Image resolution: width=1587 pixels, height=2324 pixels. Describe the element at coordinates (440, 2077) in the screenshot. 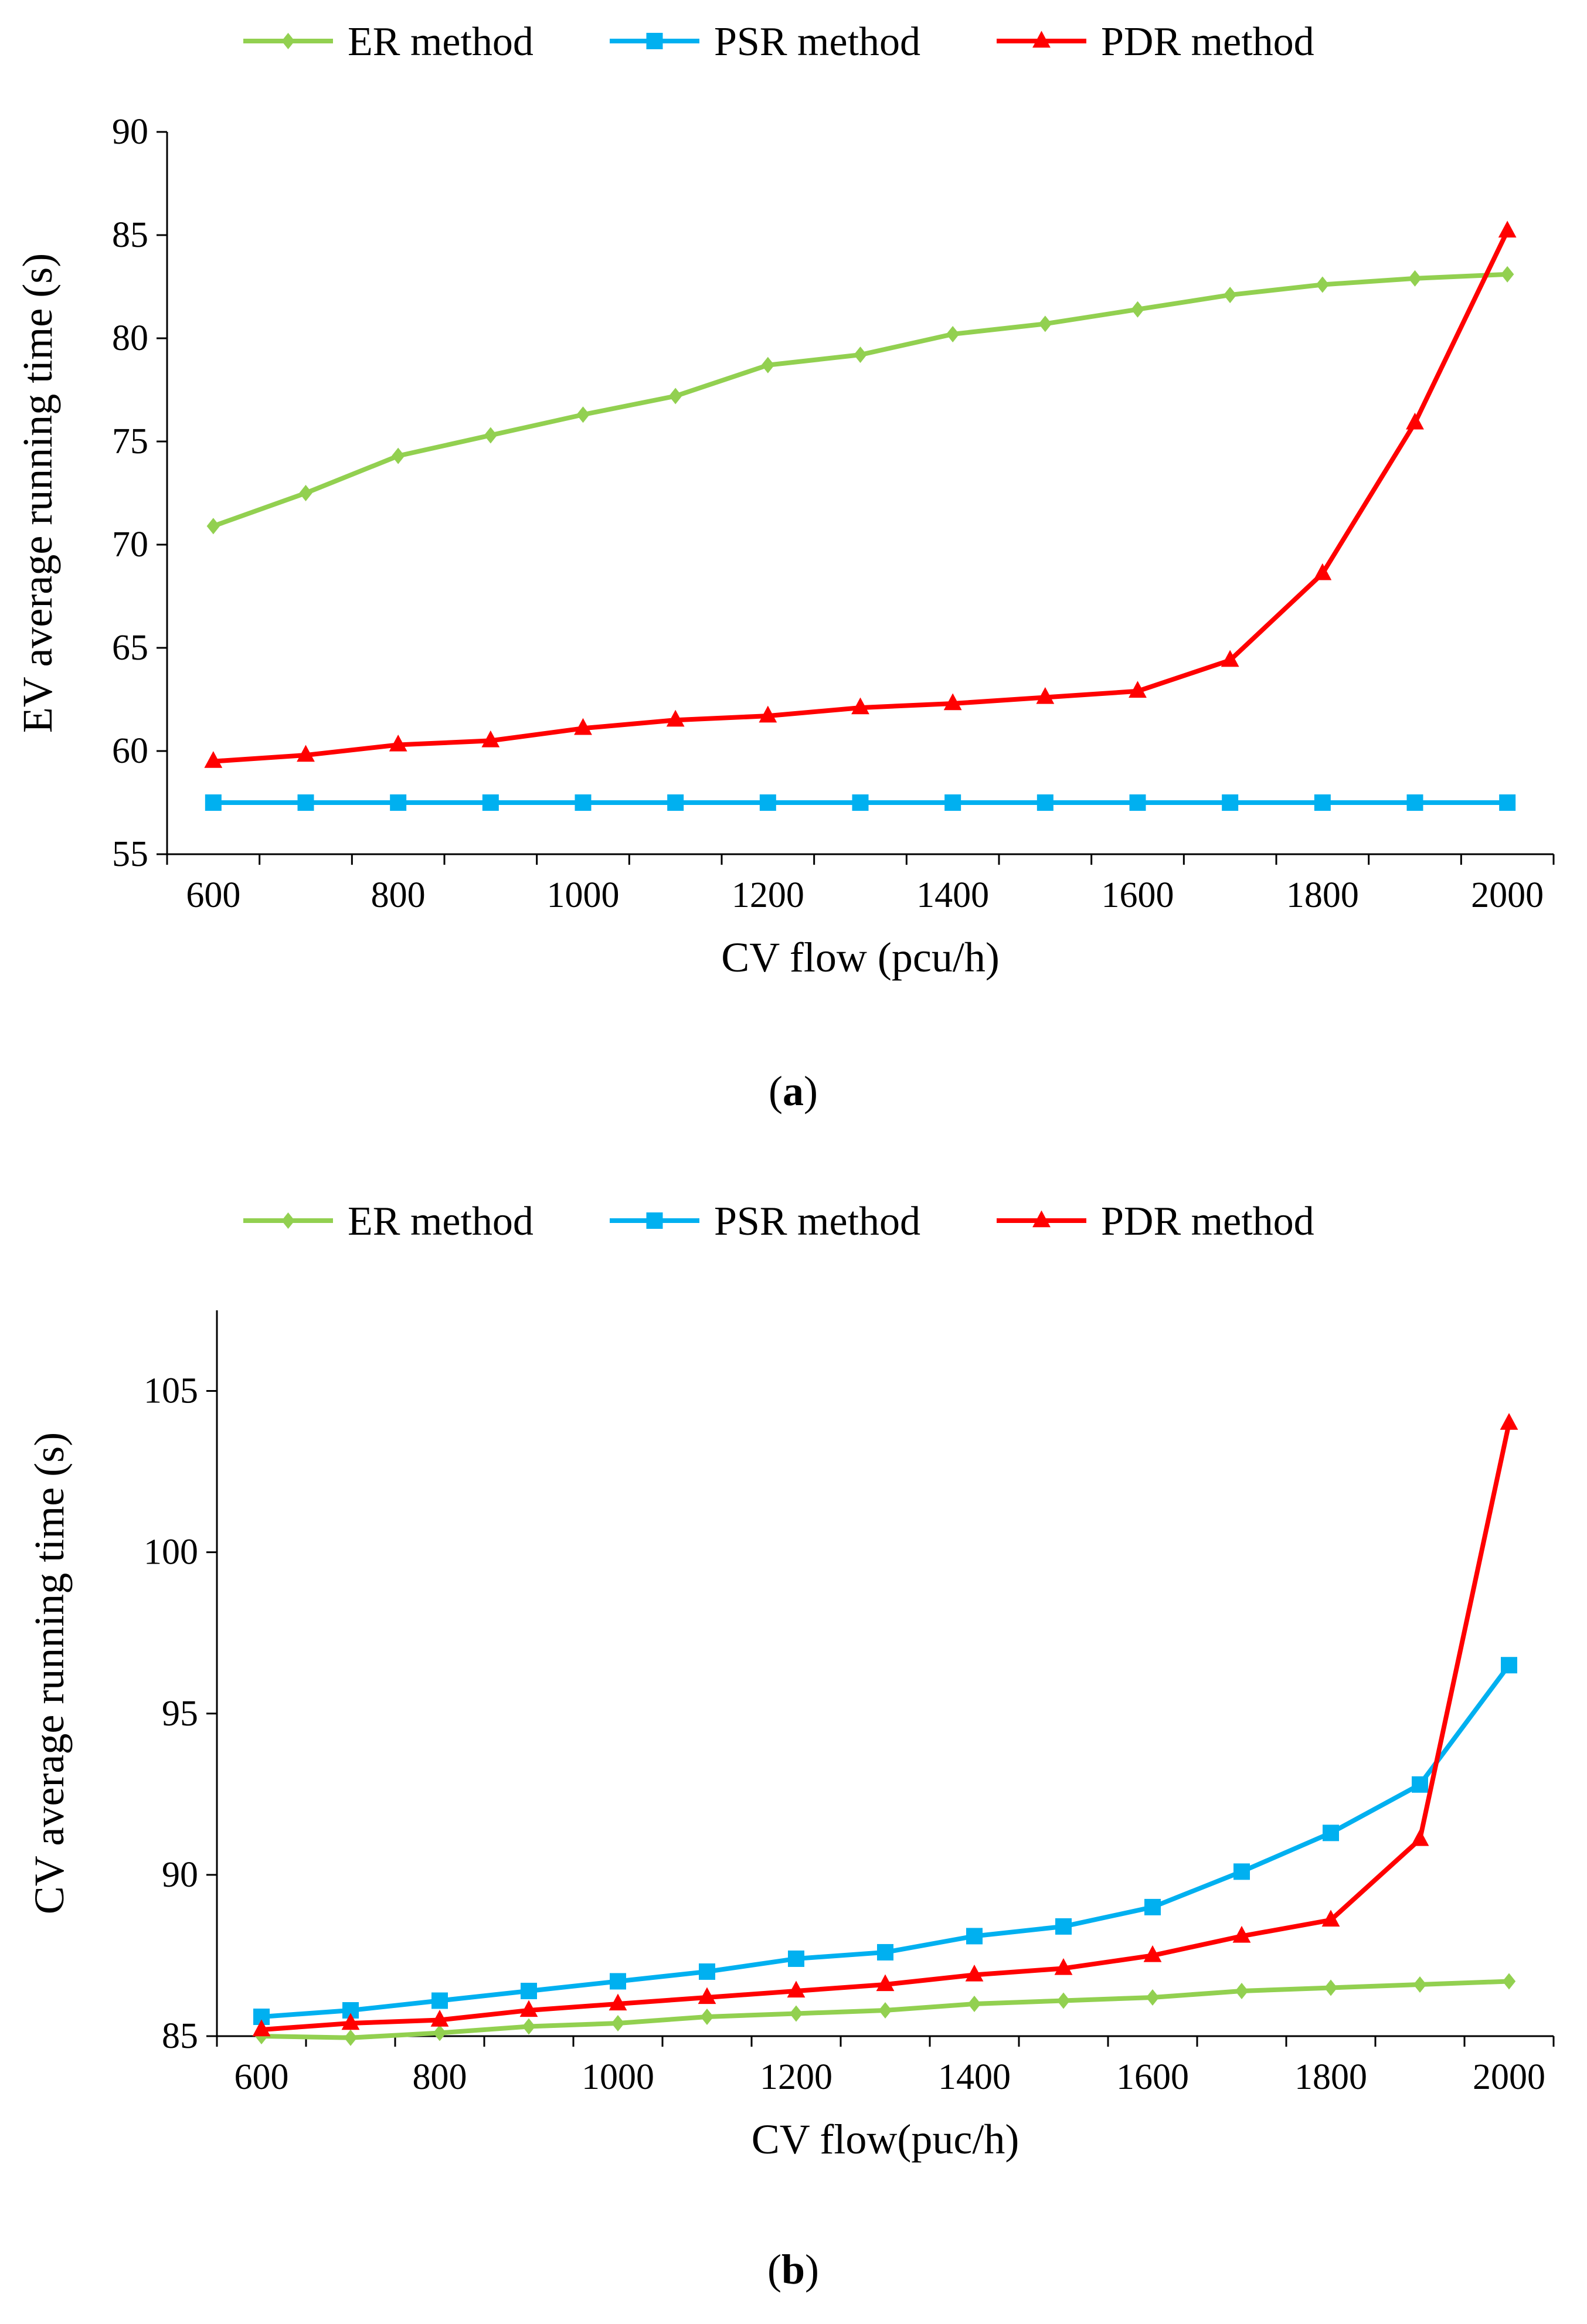

I see `x-tick-label: 800` at that location.